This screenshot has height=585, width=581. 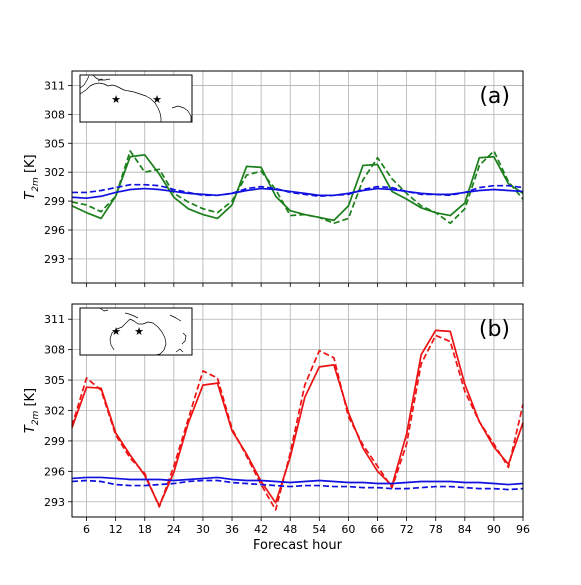 I want to click on x-axis-label: Forecast hour, so click(x=298, y=545).